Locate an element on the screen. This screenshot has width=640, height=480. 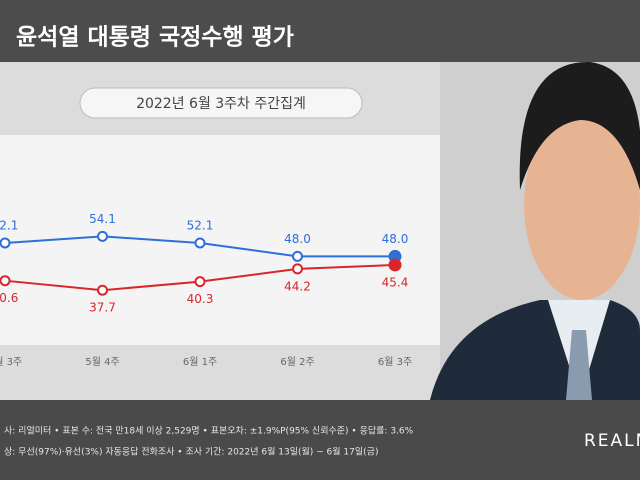
x-tick-label: 5월 3주 is located at coordinates (11, 362).